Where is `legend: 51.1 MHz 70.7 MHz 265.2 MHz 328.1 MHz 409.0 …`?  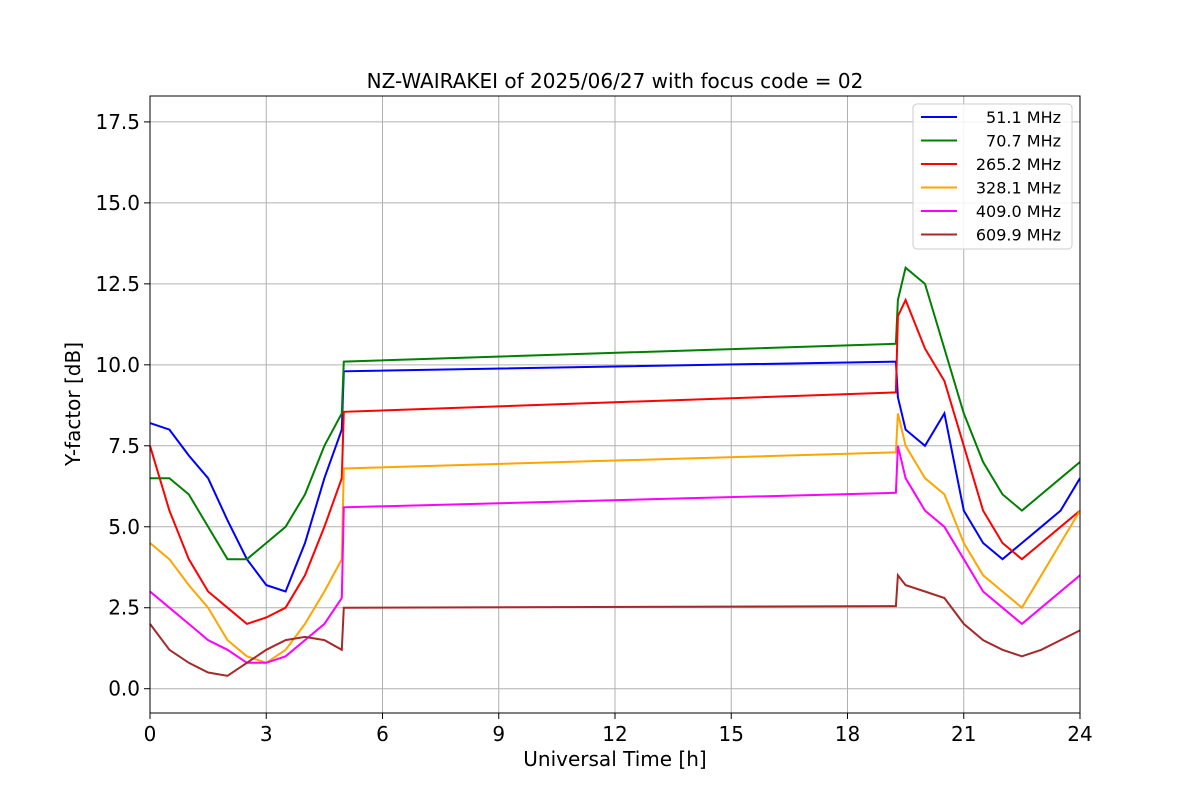
legend: 51.1 MHz 70.7 MHz 265.2 MHz 328.1 MHz 409.0 … is located at coordinates (992, 176).